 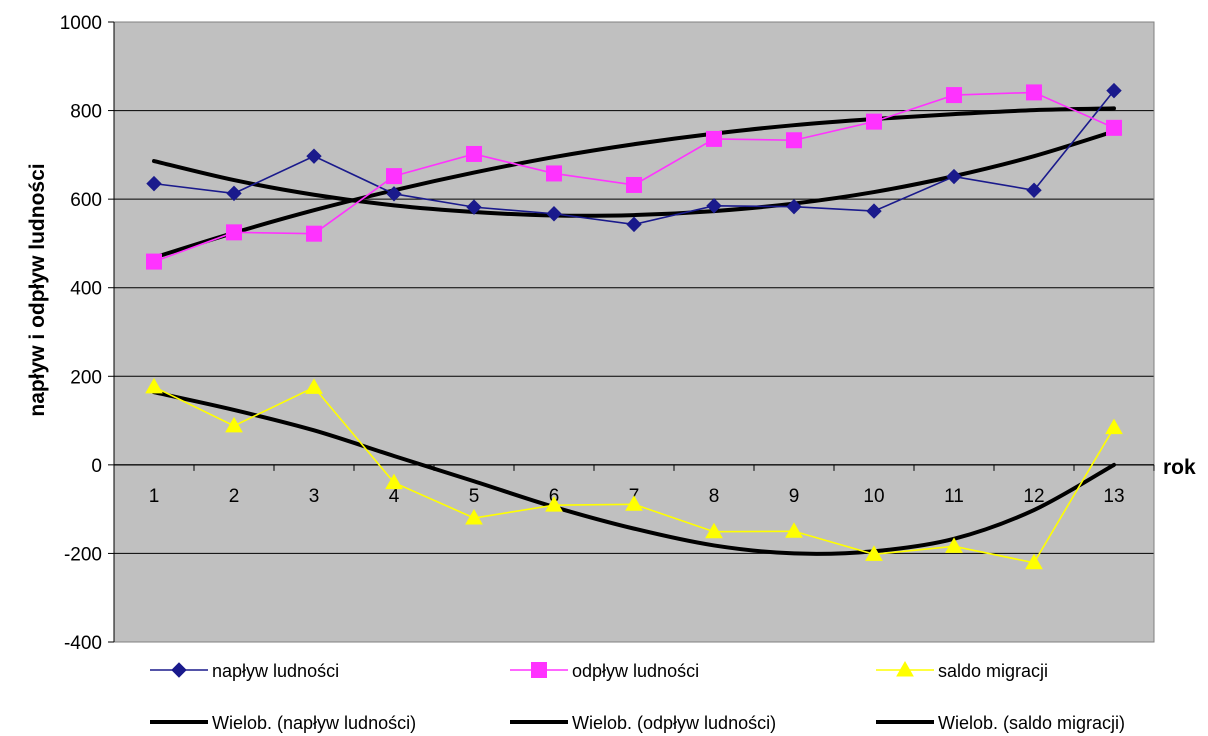 I want to click on y-axis-title: napływ i odpływ ludności, so click(x=37, y=289).